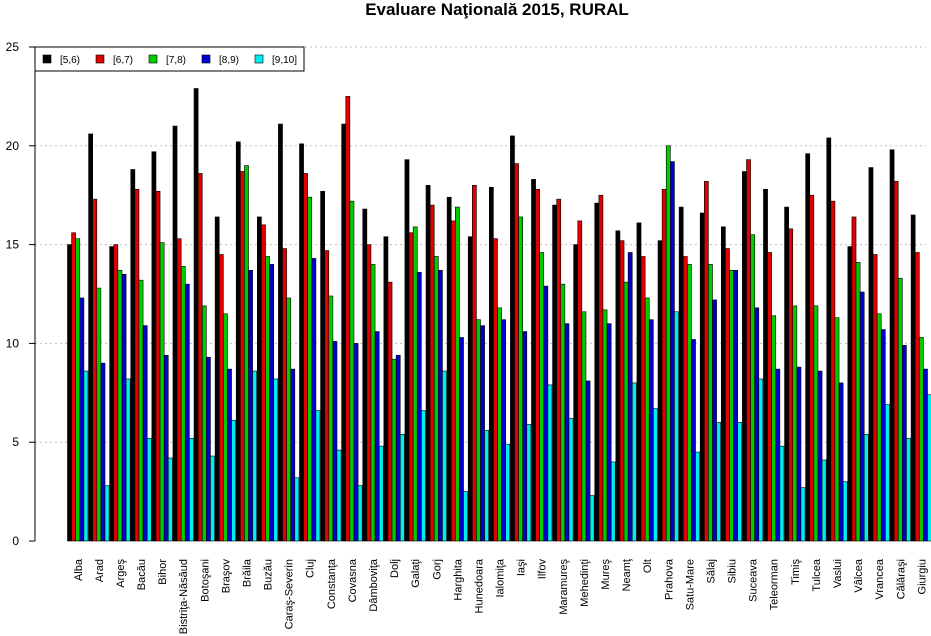 The height and width of the screenshot is (636, 931). What do you see at coordinates (13, 47) in the screenshot?
I see `y-tick-label: 25` at bounding box center [13, 47].